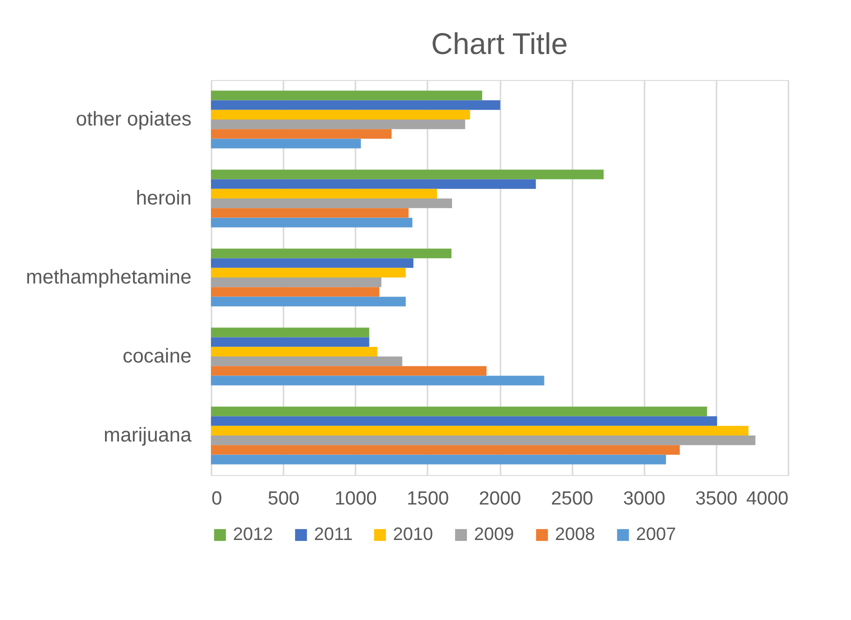 Image resolution: width=851 pixels, height=620 pixels. I want to click on x-tick-label: 1500, so click(428, 499).